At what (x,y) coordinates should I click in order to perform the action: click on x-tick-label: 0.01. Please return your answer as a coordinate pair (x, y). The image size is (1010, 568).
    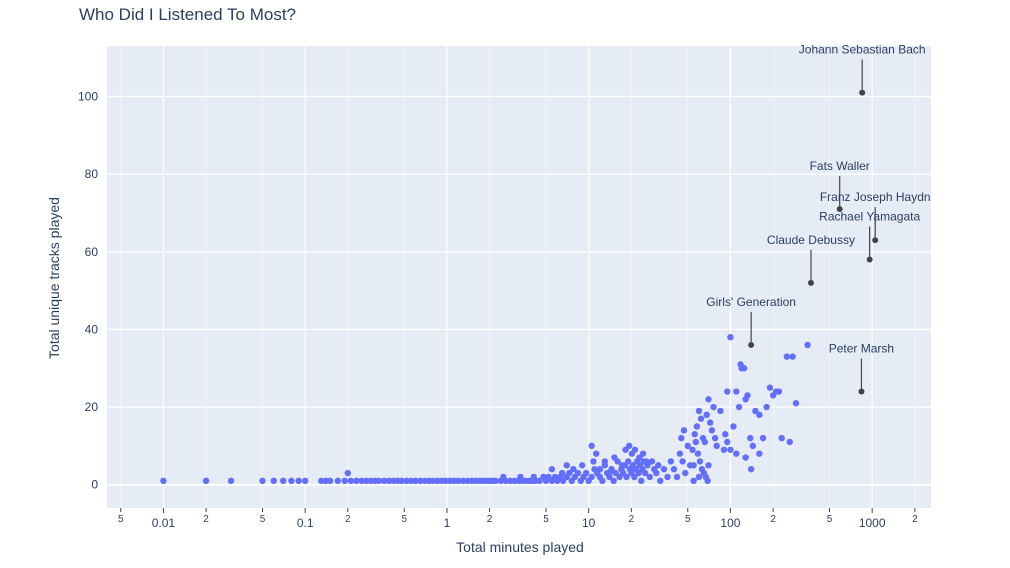
    Looking at the image, I should click on (164, 523).